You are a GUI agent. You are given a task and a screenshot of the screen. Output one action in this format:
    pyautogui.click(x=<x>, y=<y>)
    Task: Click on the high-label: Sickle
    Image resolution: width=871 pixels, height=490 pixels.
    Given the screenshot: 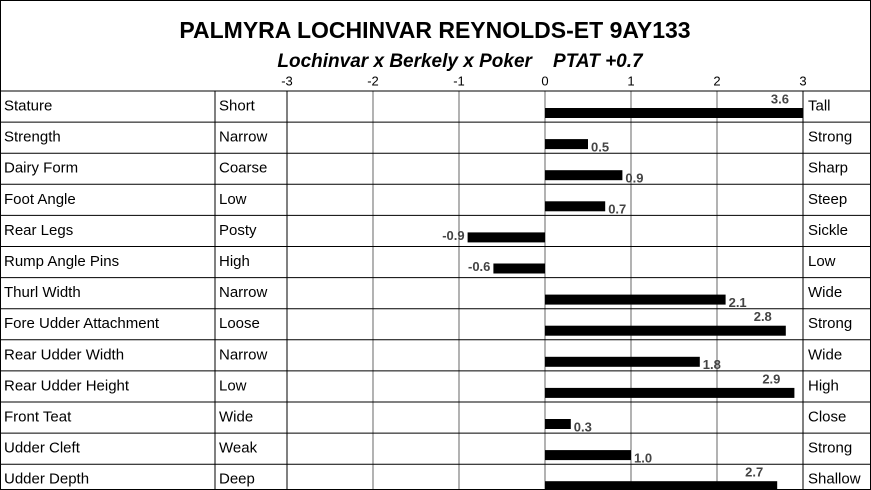 What is the action you would take?
    pyautogui.click(x=828, y=230)
    